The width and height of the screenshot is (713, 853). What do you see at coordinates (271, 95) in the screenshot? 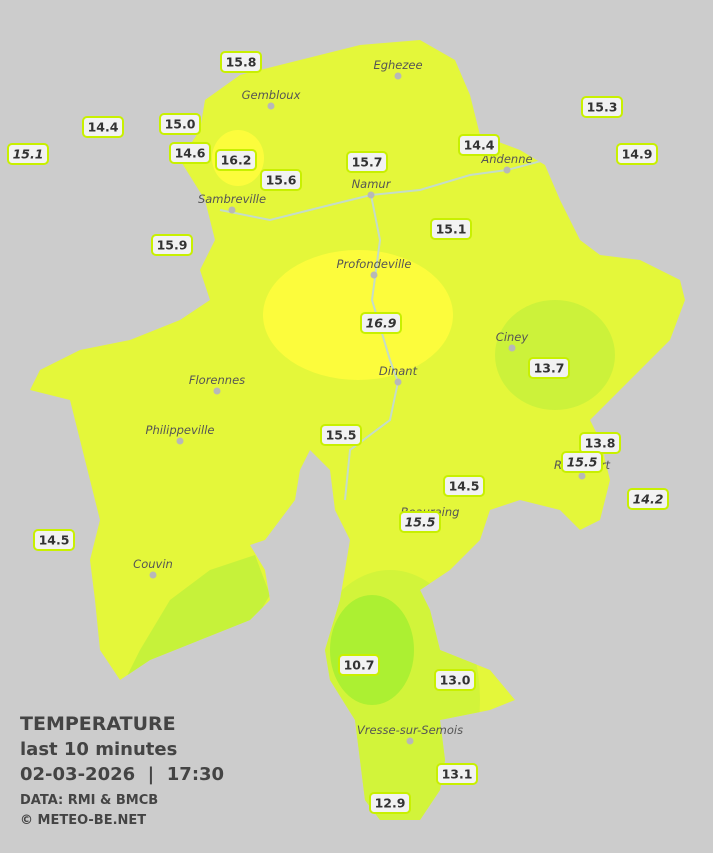
I see `city-label: Gembloux` at bounding box center [271, 95].